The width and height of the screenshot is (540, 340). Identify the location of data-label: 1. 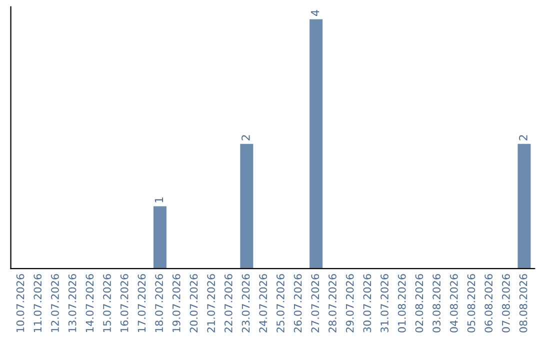
(159, 199).